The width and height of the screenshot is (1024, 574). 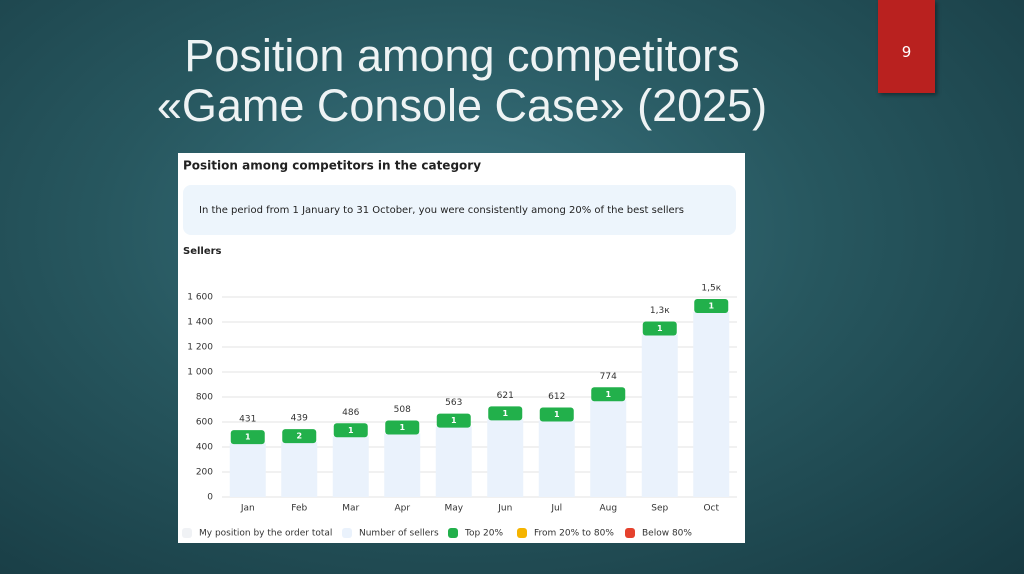 What do you see at coordinates (299, 419) in the screenshot?
I see `value-label: 439` at bounding box center [299, 419].